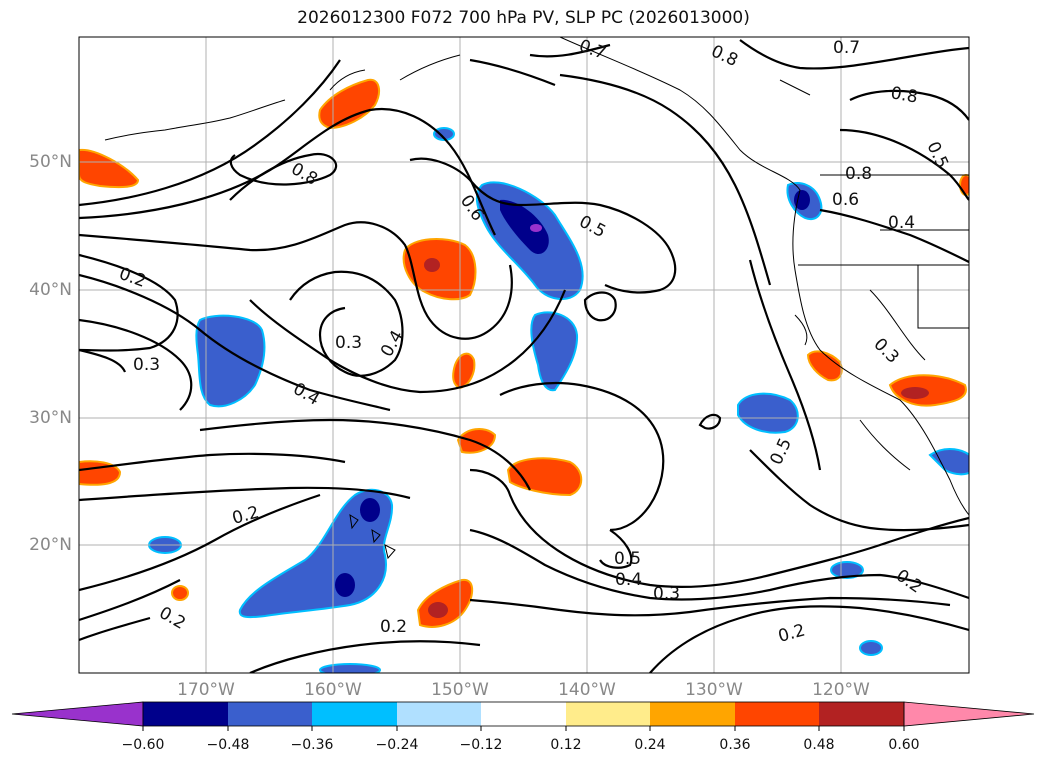 Image resolution: width=1047 pixels, height=765 pixels. I want to click on lat-label-30n: 30°N, so click(50, 418).